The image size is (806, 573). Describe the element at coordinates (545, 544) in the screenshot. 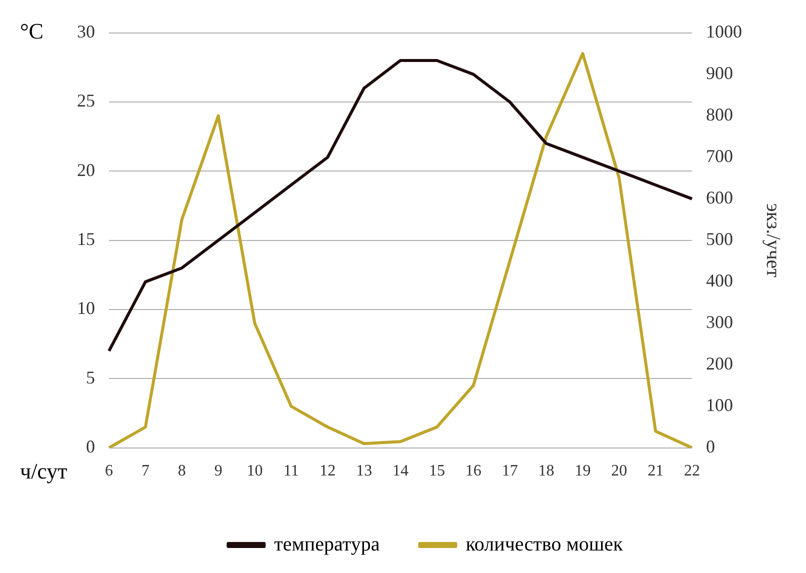

I see `legend-label: количество мошек` at that location.